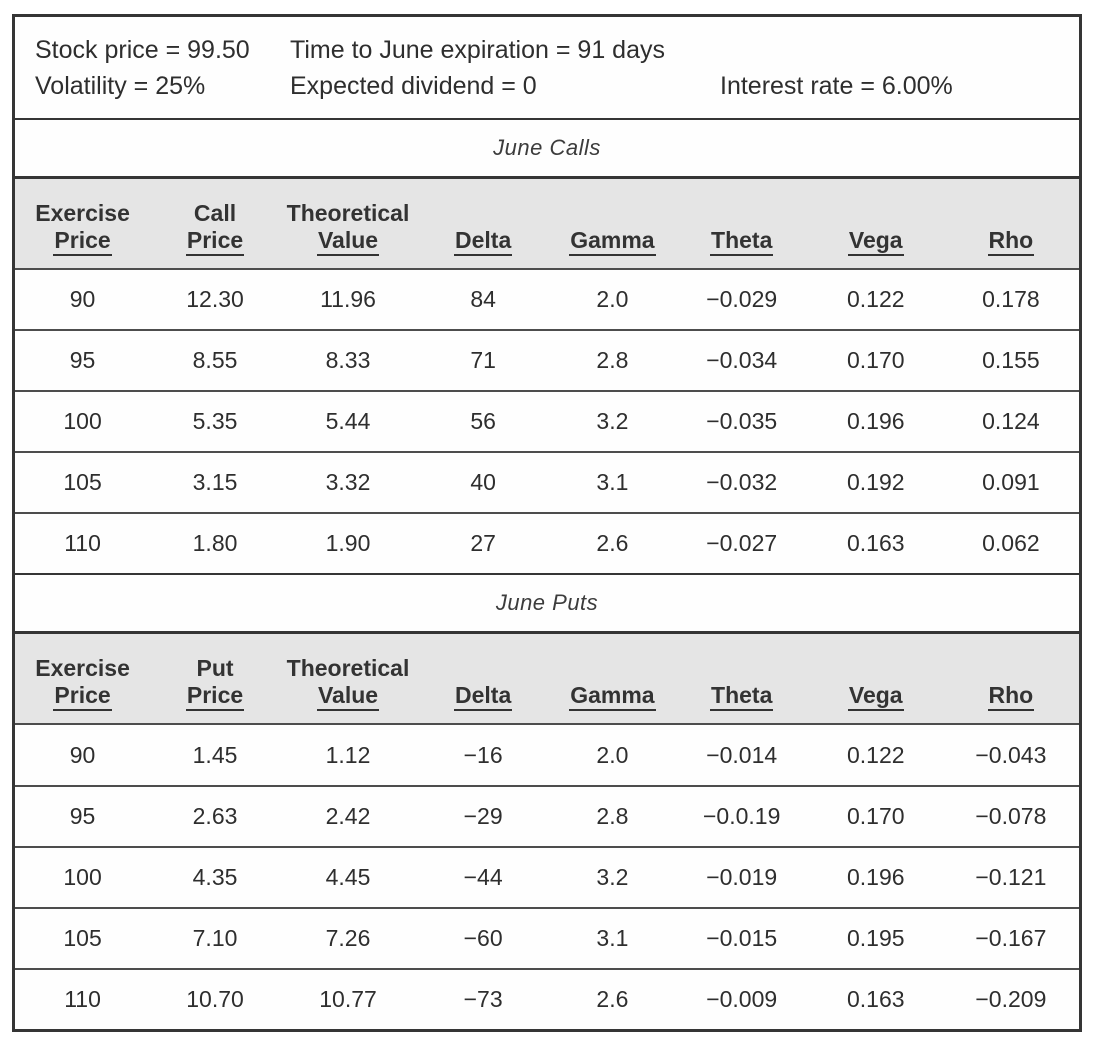  Describe the element at coordinates (348, 299) in the screenshot. I see `table-cell: 11.96` at that location.